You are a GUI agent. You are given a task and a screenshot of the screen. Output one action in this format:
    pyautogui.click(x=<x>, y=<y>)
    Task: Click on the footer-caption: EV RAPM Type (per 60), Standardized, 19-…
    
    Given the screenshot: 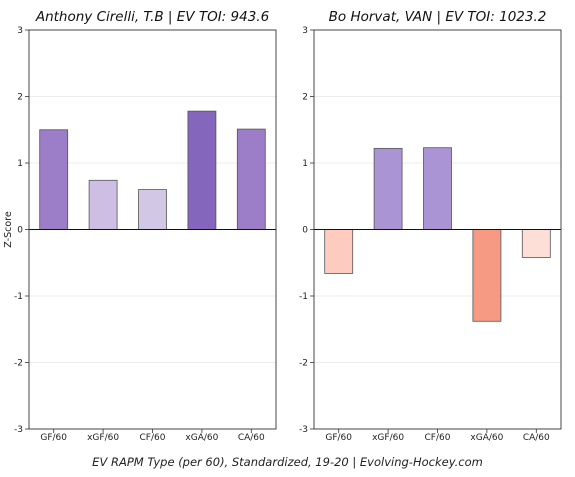 What is the action you would take?
    pyautogui.click(x=287, y=462)
    